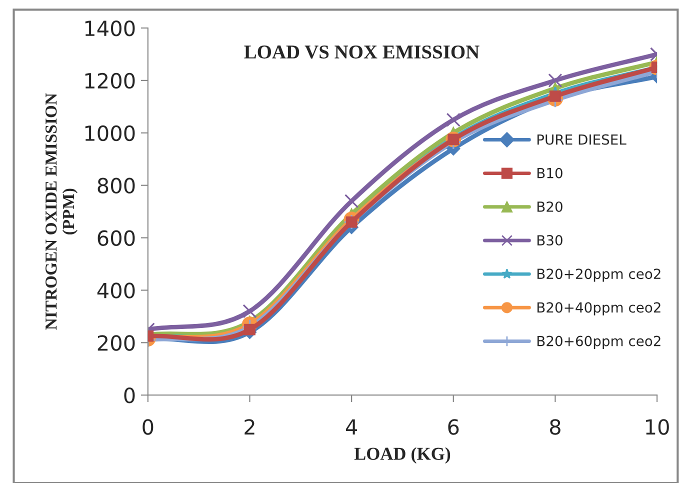 The height and width of the screenshot is (483, 688). What do you see at coordinates (362, 52) in the screenshot?
I see `text: LOAD VS NOX EMISSION` at bounding box center [362, 52].